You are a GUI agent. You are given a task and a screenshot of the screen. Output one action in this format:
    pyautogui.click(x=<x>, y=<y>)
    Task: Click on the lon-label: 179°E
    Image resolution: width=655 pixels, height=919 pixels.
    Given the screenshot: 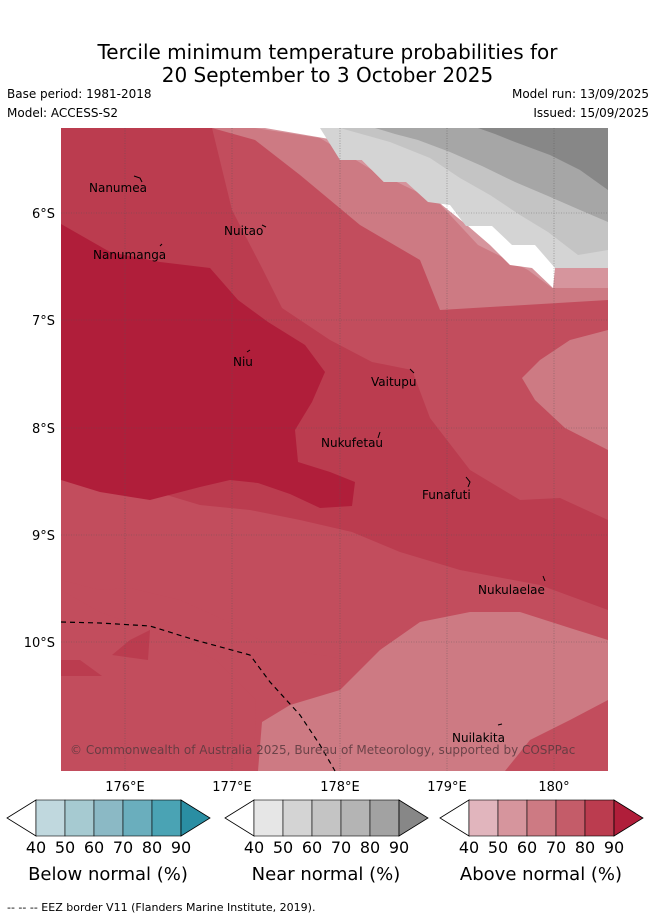 What is the action you would take?
    pyautogui.click(x=447, y=787)
    